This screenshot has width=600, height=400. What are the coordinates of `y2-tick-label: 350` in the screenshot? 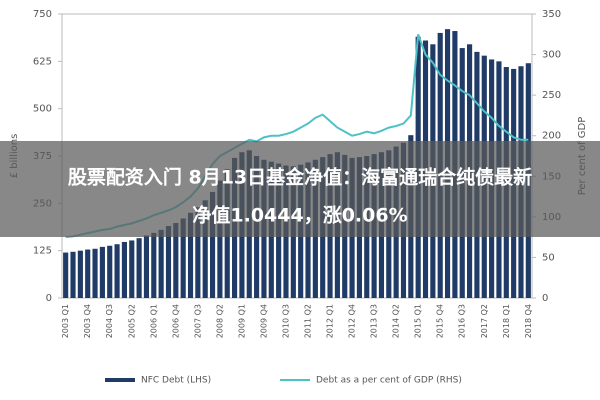 It's located at (551, 14).